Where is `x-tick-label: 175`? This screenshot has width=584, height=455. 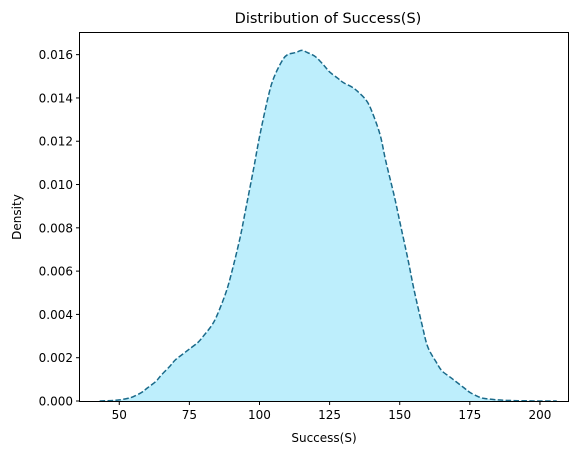 x-tick-label: 175 is located at coordinates (469, 415).